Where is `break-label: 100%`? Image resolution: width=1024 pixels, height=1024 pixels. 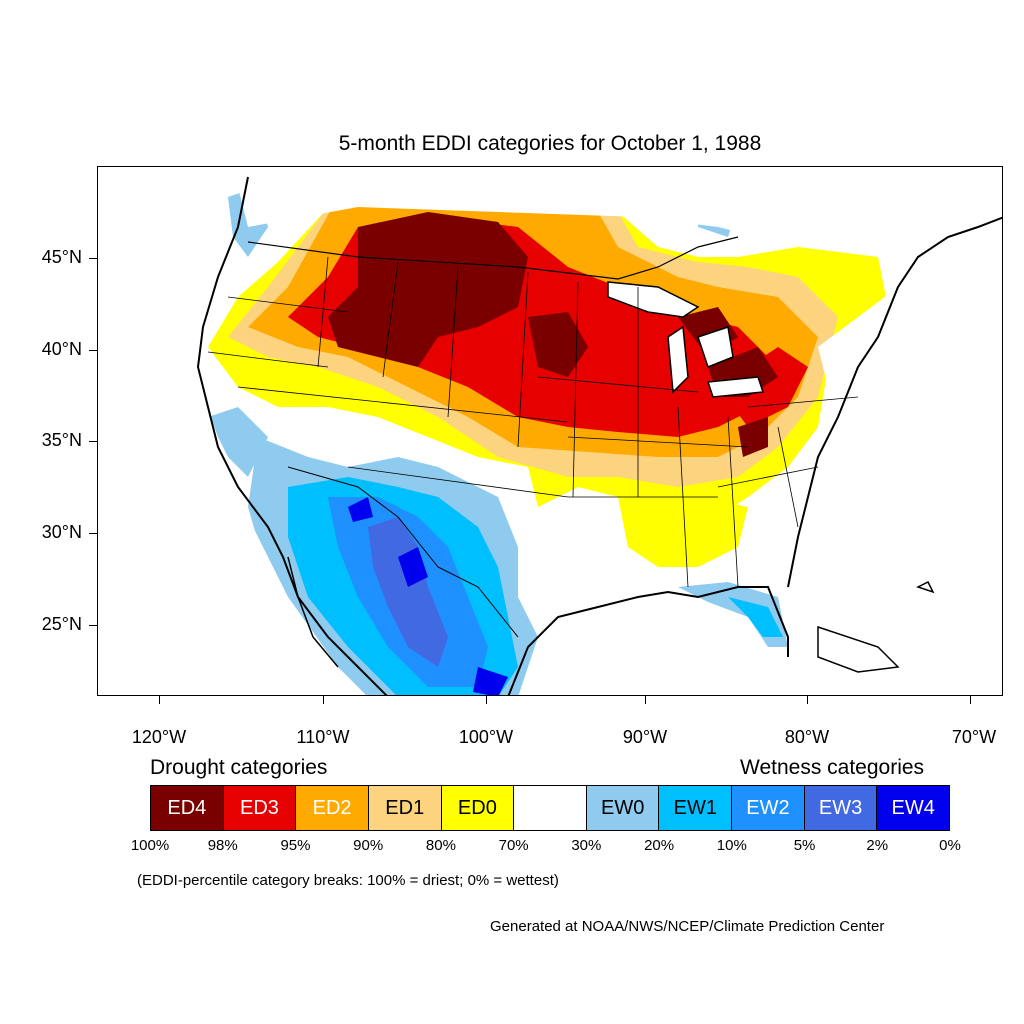
break-label: 100% is located at coordinates (150, 845).